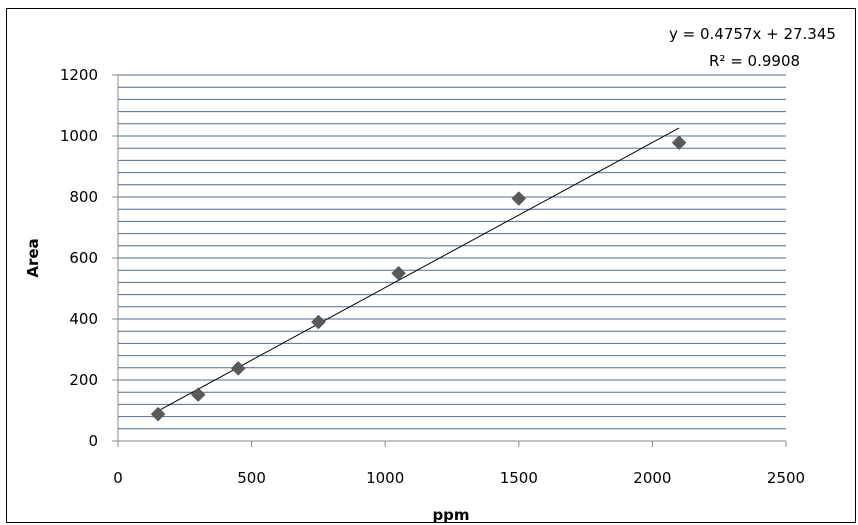 Image resolution: width=858 pixels, height=525 pixels. I want to click on y-tick-label: 800, so click(83, 197).